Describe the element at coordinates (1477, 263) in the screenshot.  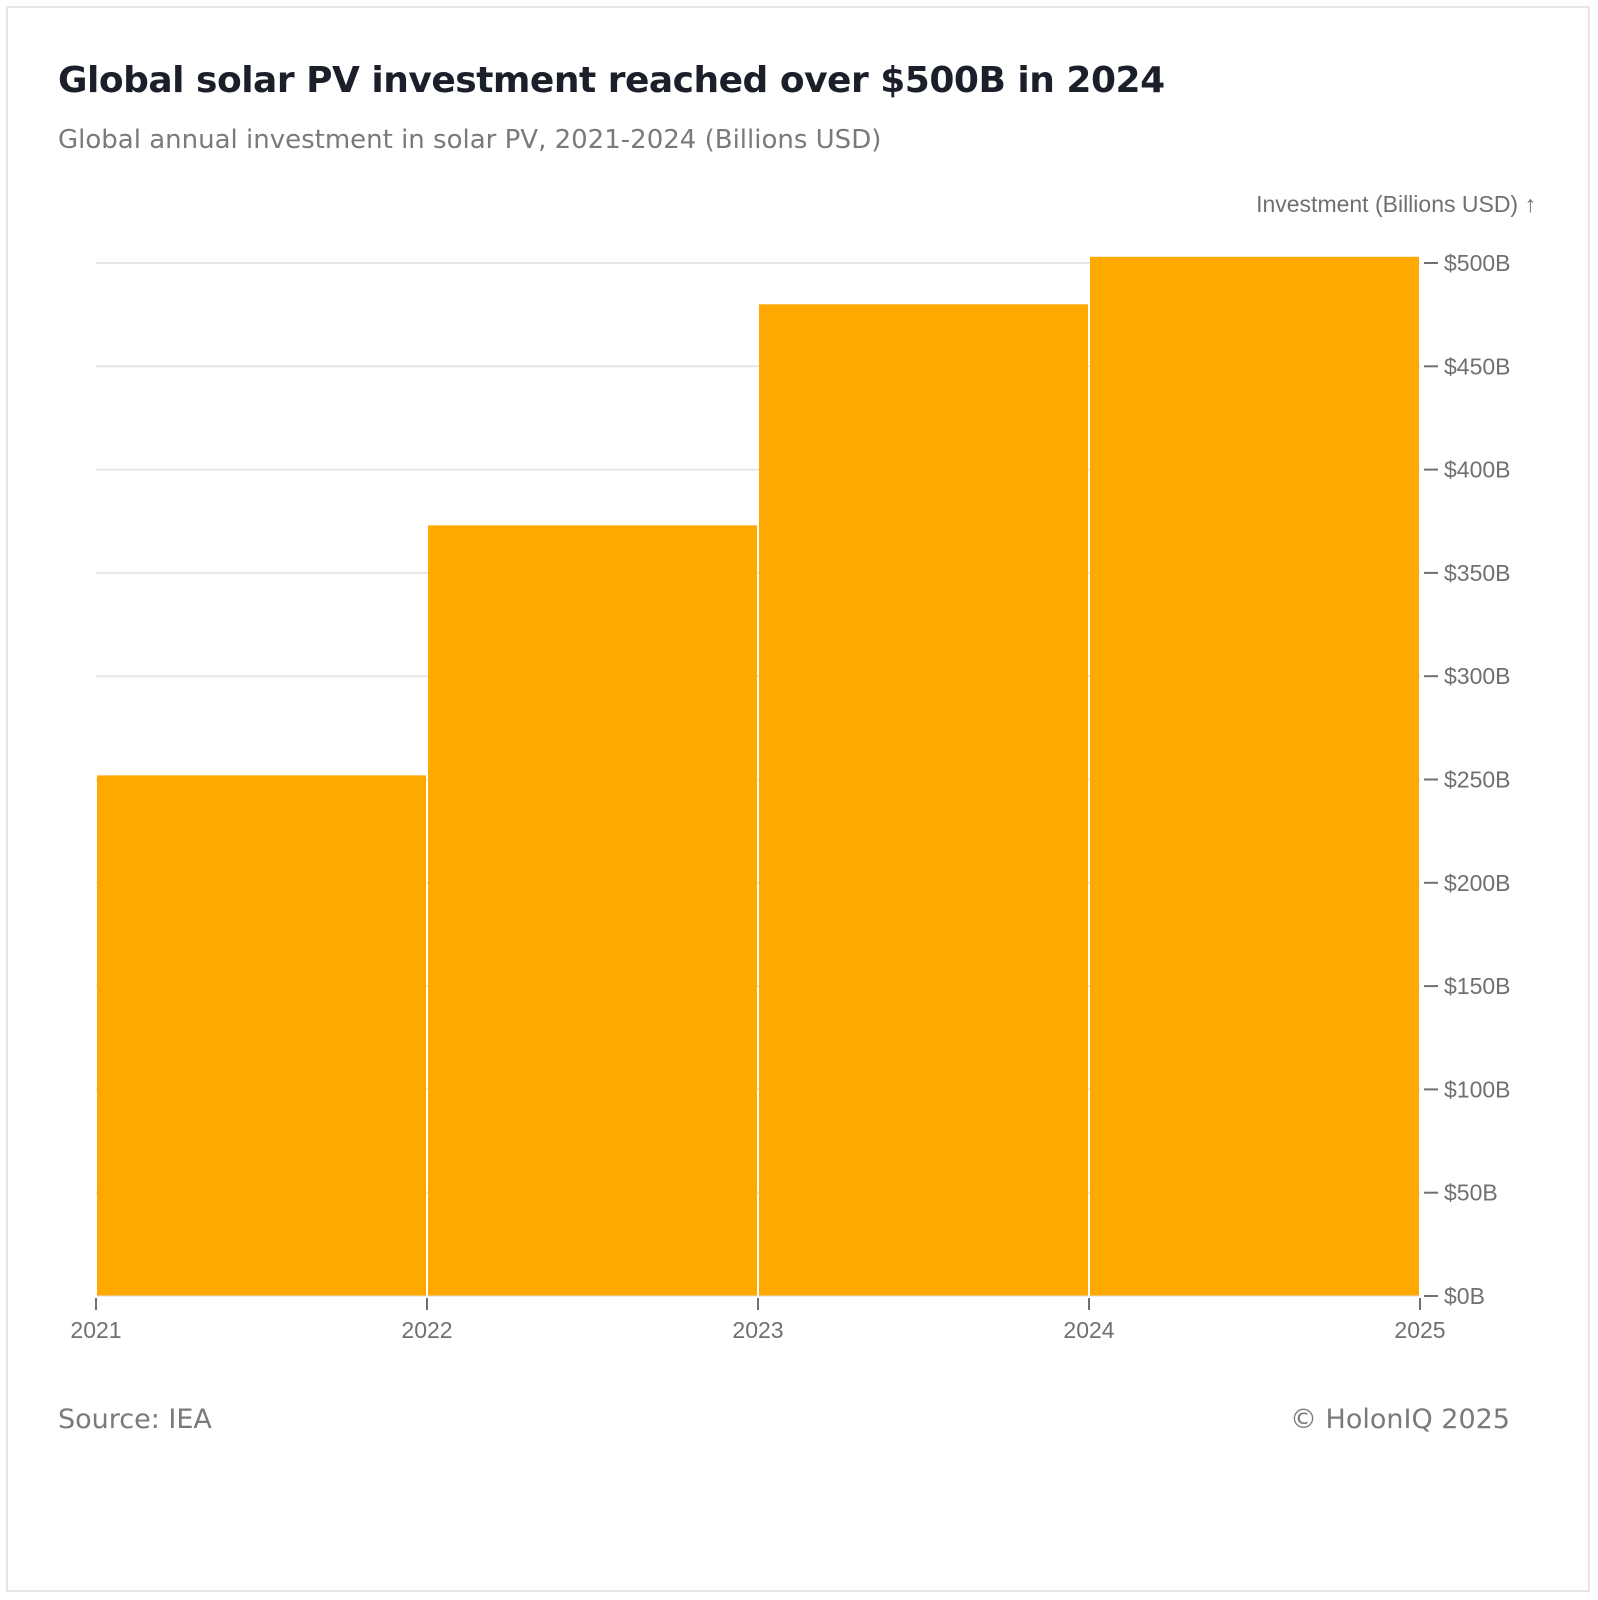
I see `y-tick-label: $500B` at that location.